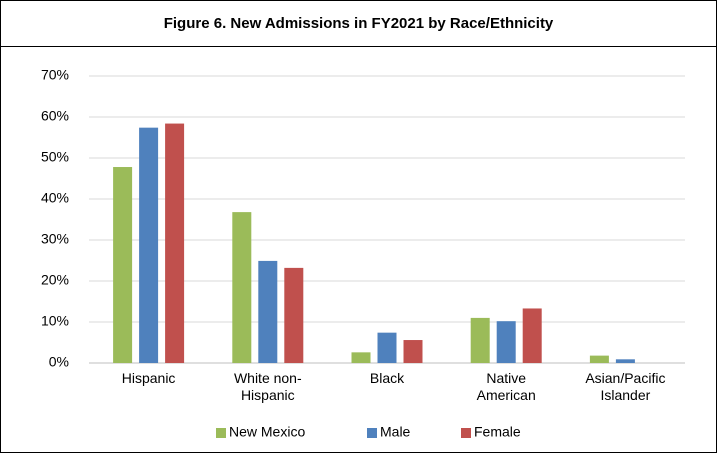  I want to click on y-tick-label: 0%, so click(59, 362).